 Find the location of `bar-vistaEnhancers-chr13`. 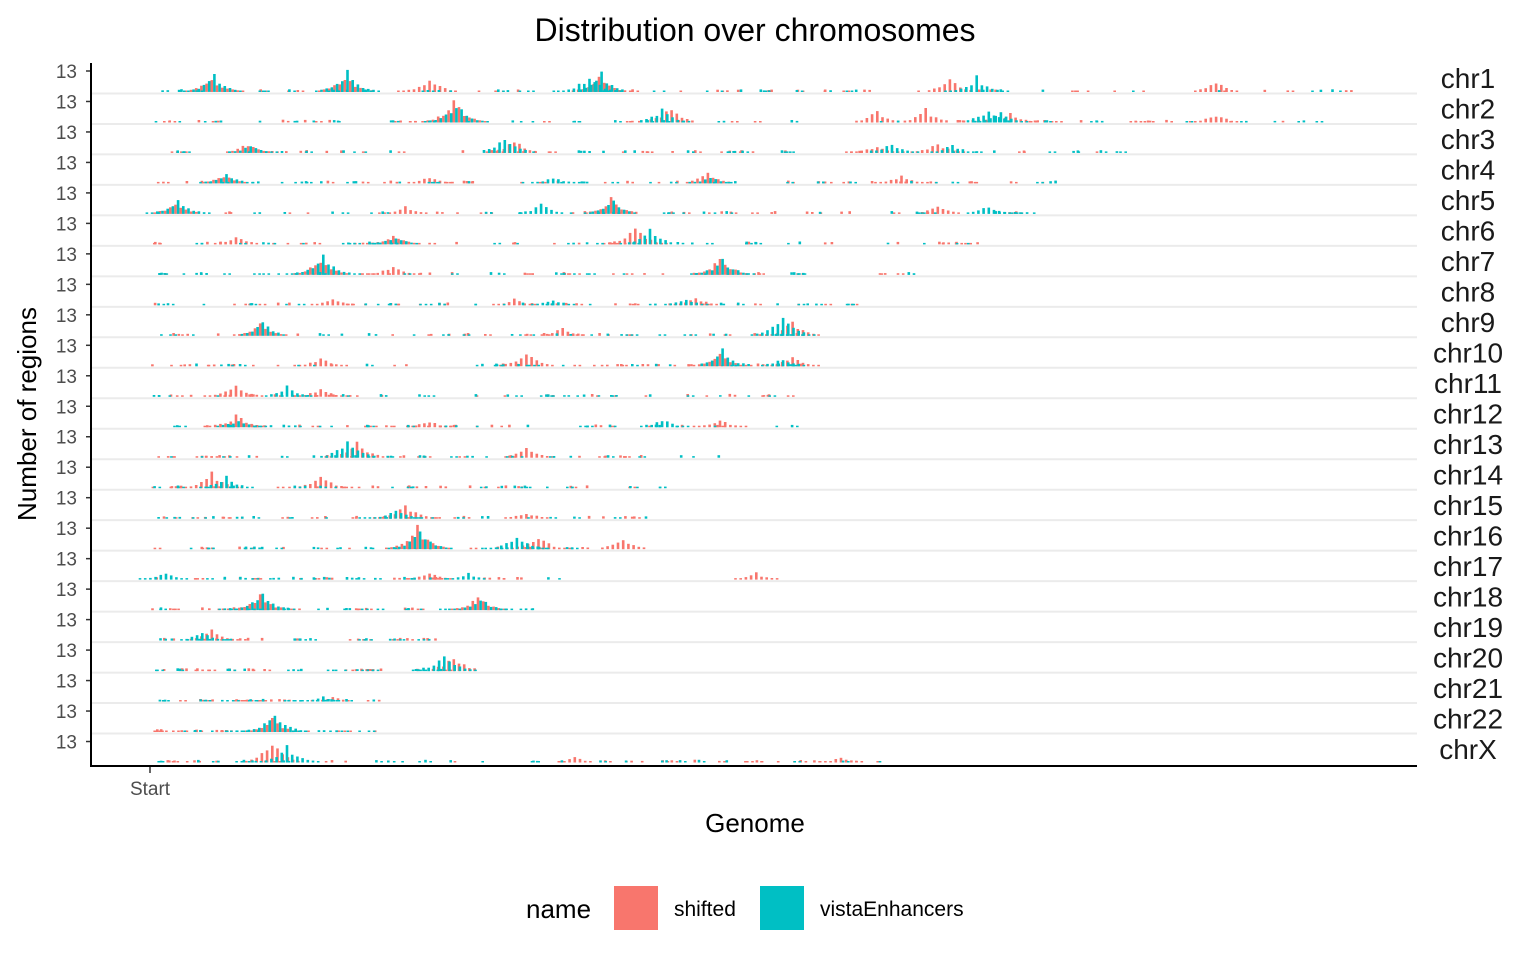

bar-vistaEnhancers-chr13 is located at coordinates (550, 457).